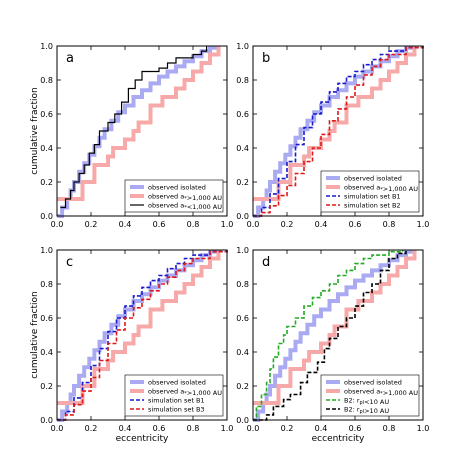 The width and height of the screenshot is (468, 468). What do you see at coordinates (373, 179) in the screenshot?
I see `panel-b-legend-label-0: observed isolated` at bounding box center [373, 179].